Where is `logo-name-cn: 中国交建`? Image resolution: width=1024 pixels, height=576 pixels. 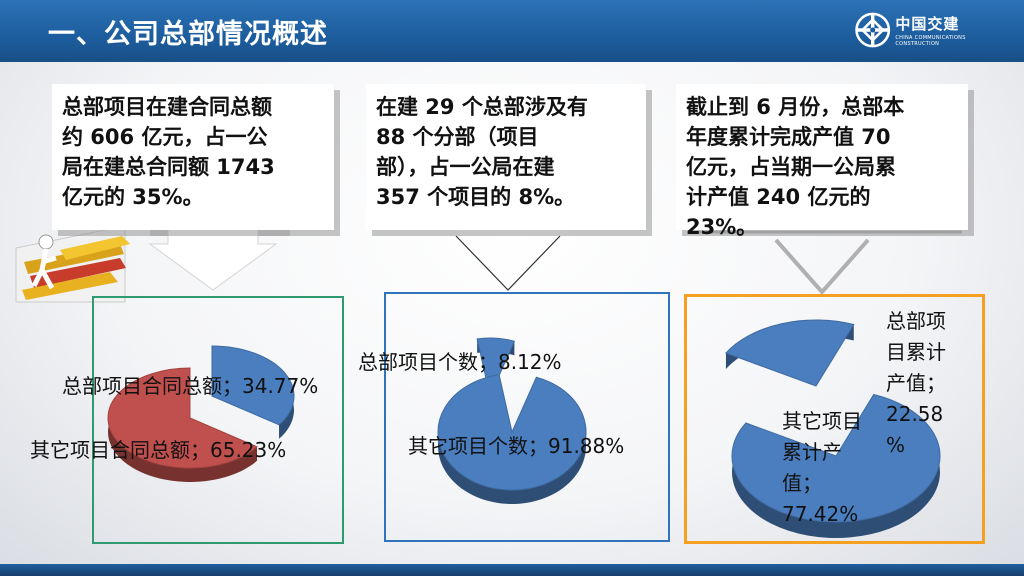
logo-name-cn: 中国交建 is located at coordinates (927, 24).